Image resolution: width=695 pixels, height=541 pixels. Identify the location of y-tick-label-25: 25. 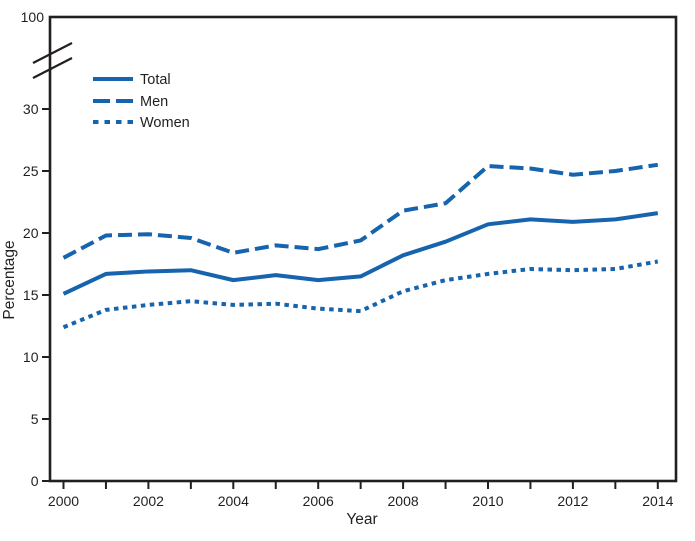
(31, 171).